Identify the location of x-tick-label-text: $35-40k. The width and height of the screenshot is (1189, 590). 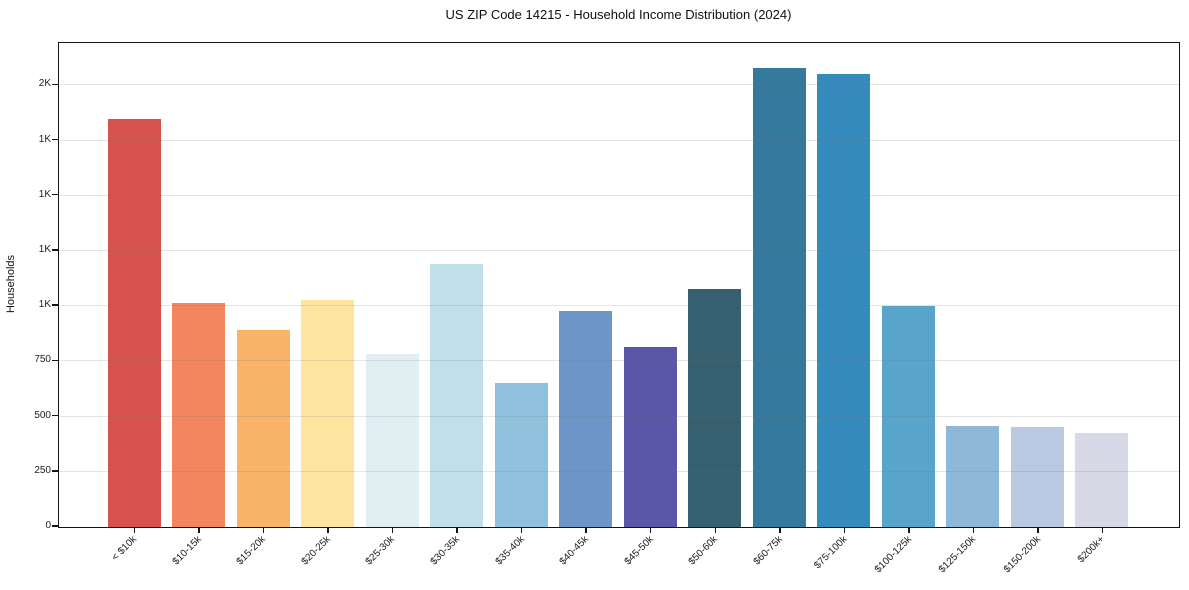
(510, 551).